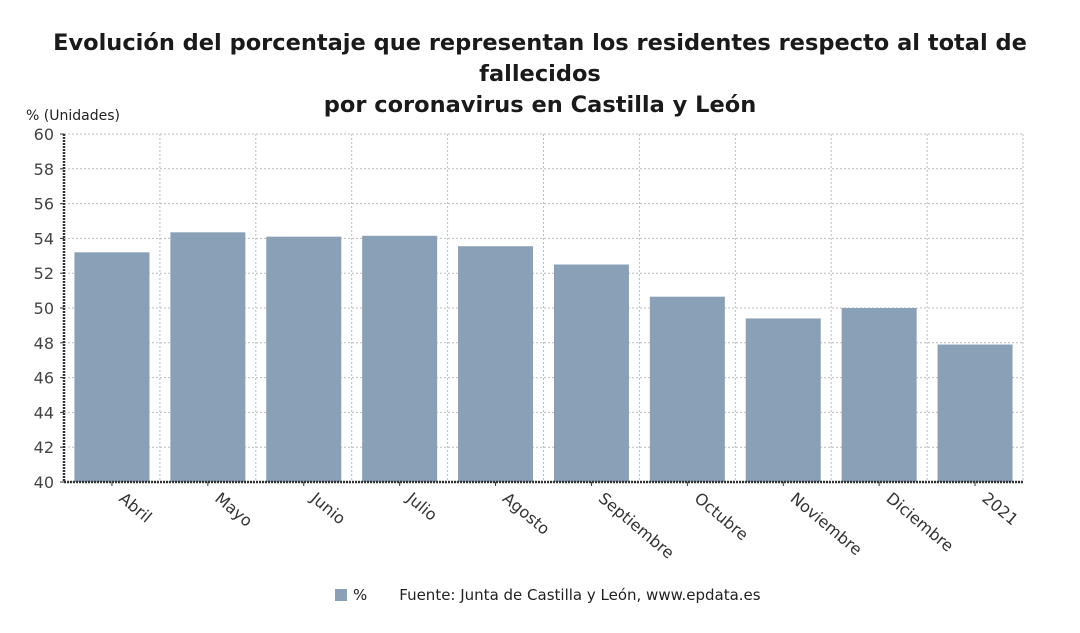 This screenshot has height=633, width=1080. Describe the element at coordinates (44, 343) in the screenshot. I see `y-tick-label: 48` at that location.